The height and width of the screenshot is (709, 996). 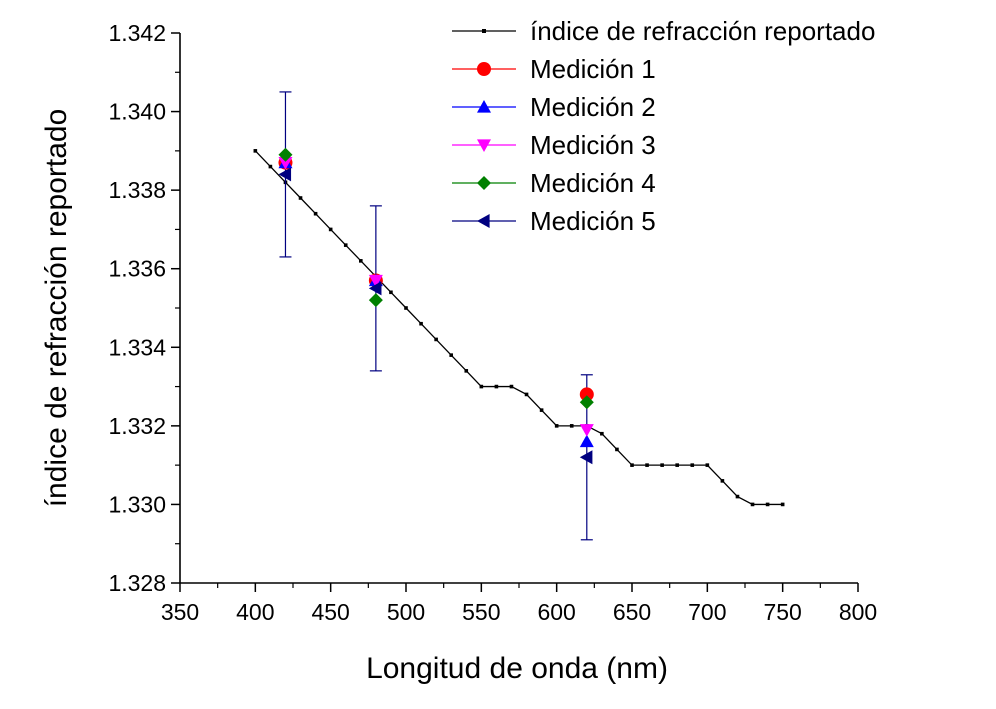 I want to click on y-tick-label: 1.336, so click(x=137, y=269).